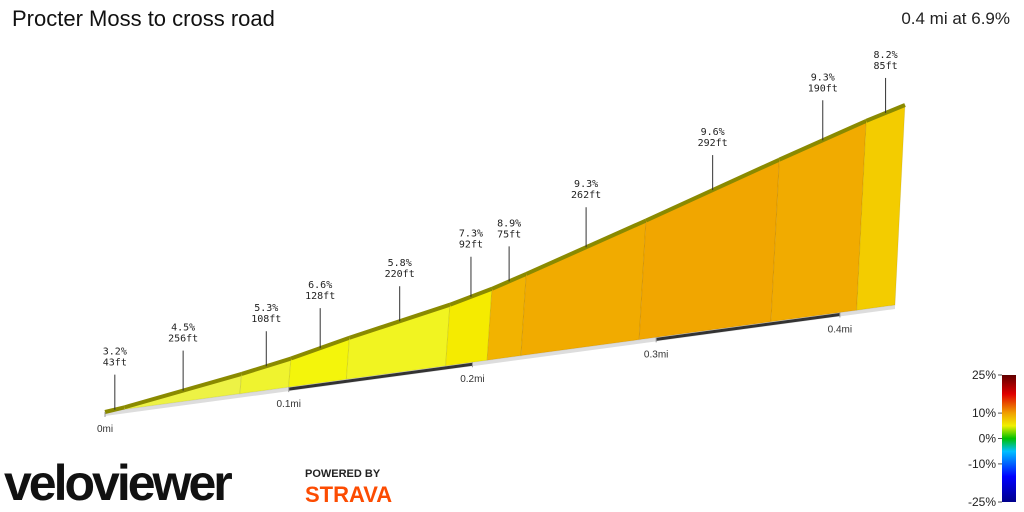 The image size is (1024, 512). Describe the element at coordinates (509, 223) in the screenshot. I see `grade-label: 8.9%` at that location.